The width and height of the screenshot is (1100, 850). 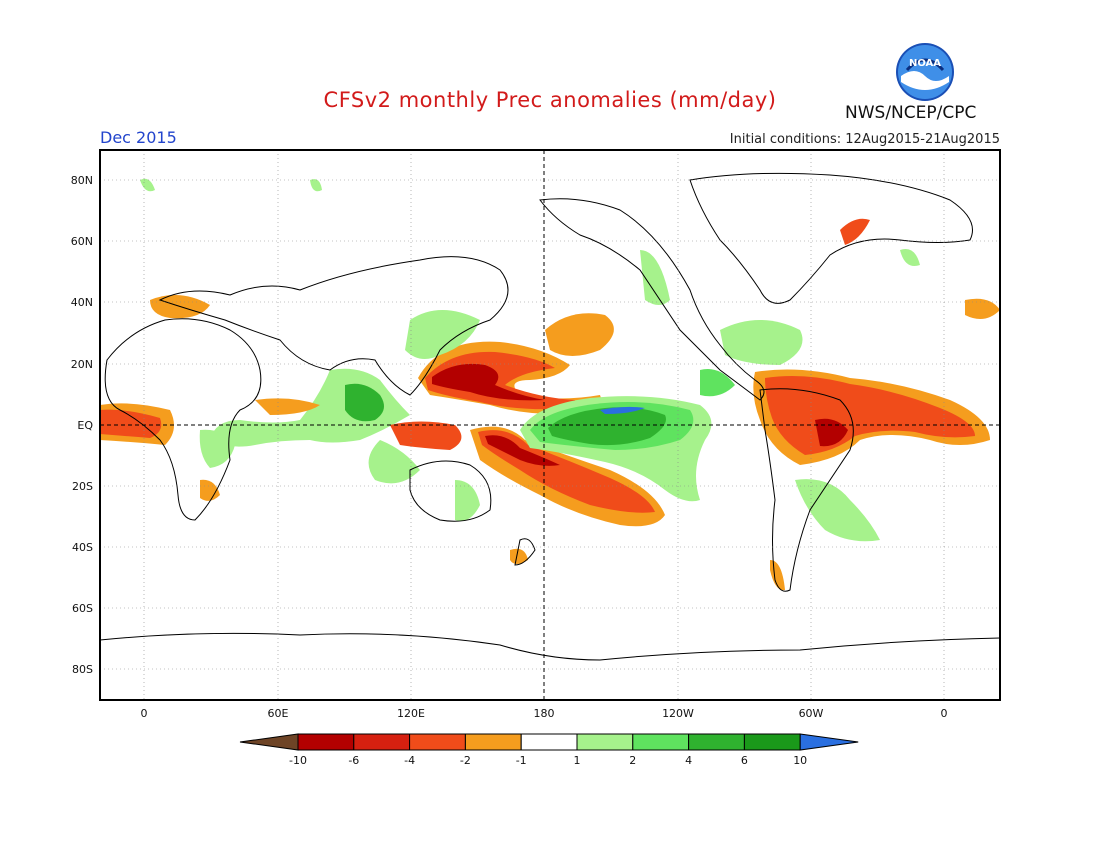 I want to click on colorbar-arrow-low, so click(x=269, y=742).